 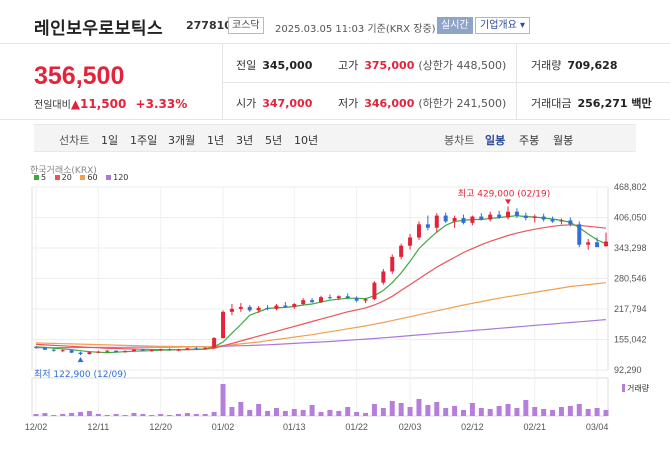 I want to click on y-tick-label: 217,794, so click(x=630, y=309).